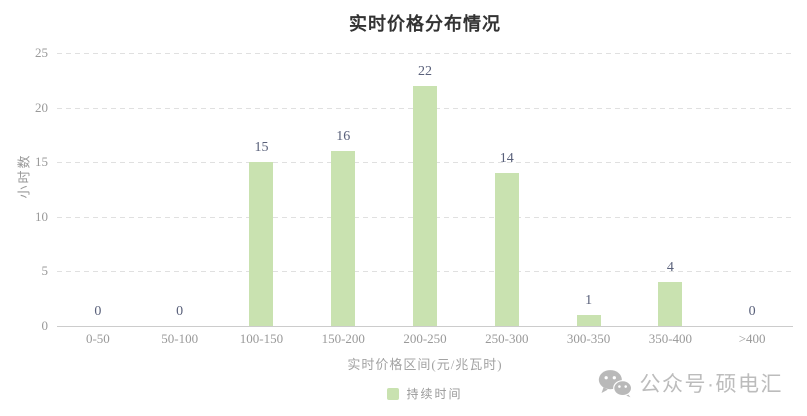 The width and height of the screenshot is (807, 416). Describe the element at coordinates (506, 159) in the screenshot. I see `bar-value-label: 14` at that location.